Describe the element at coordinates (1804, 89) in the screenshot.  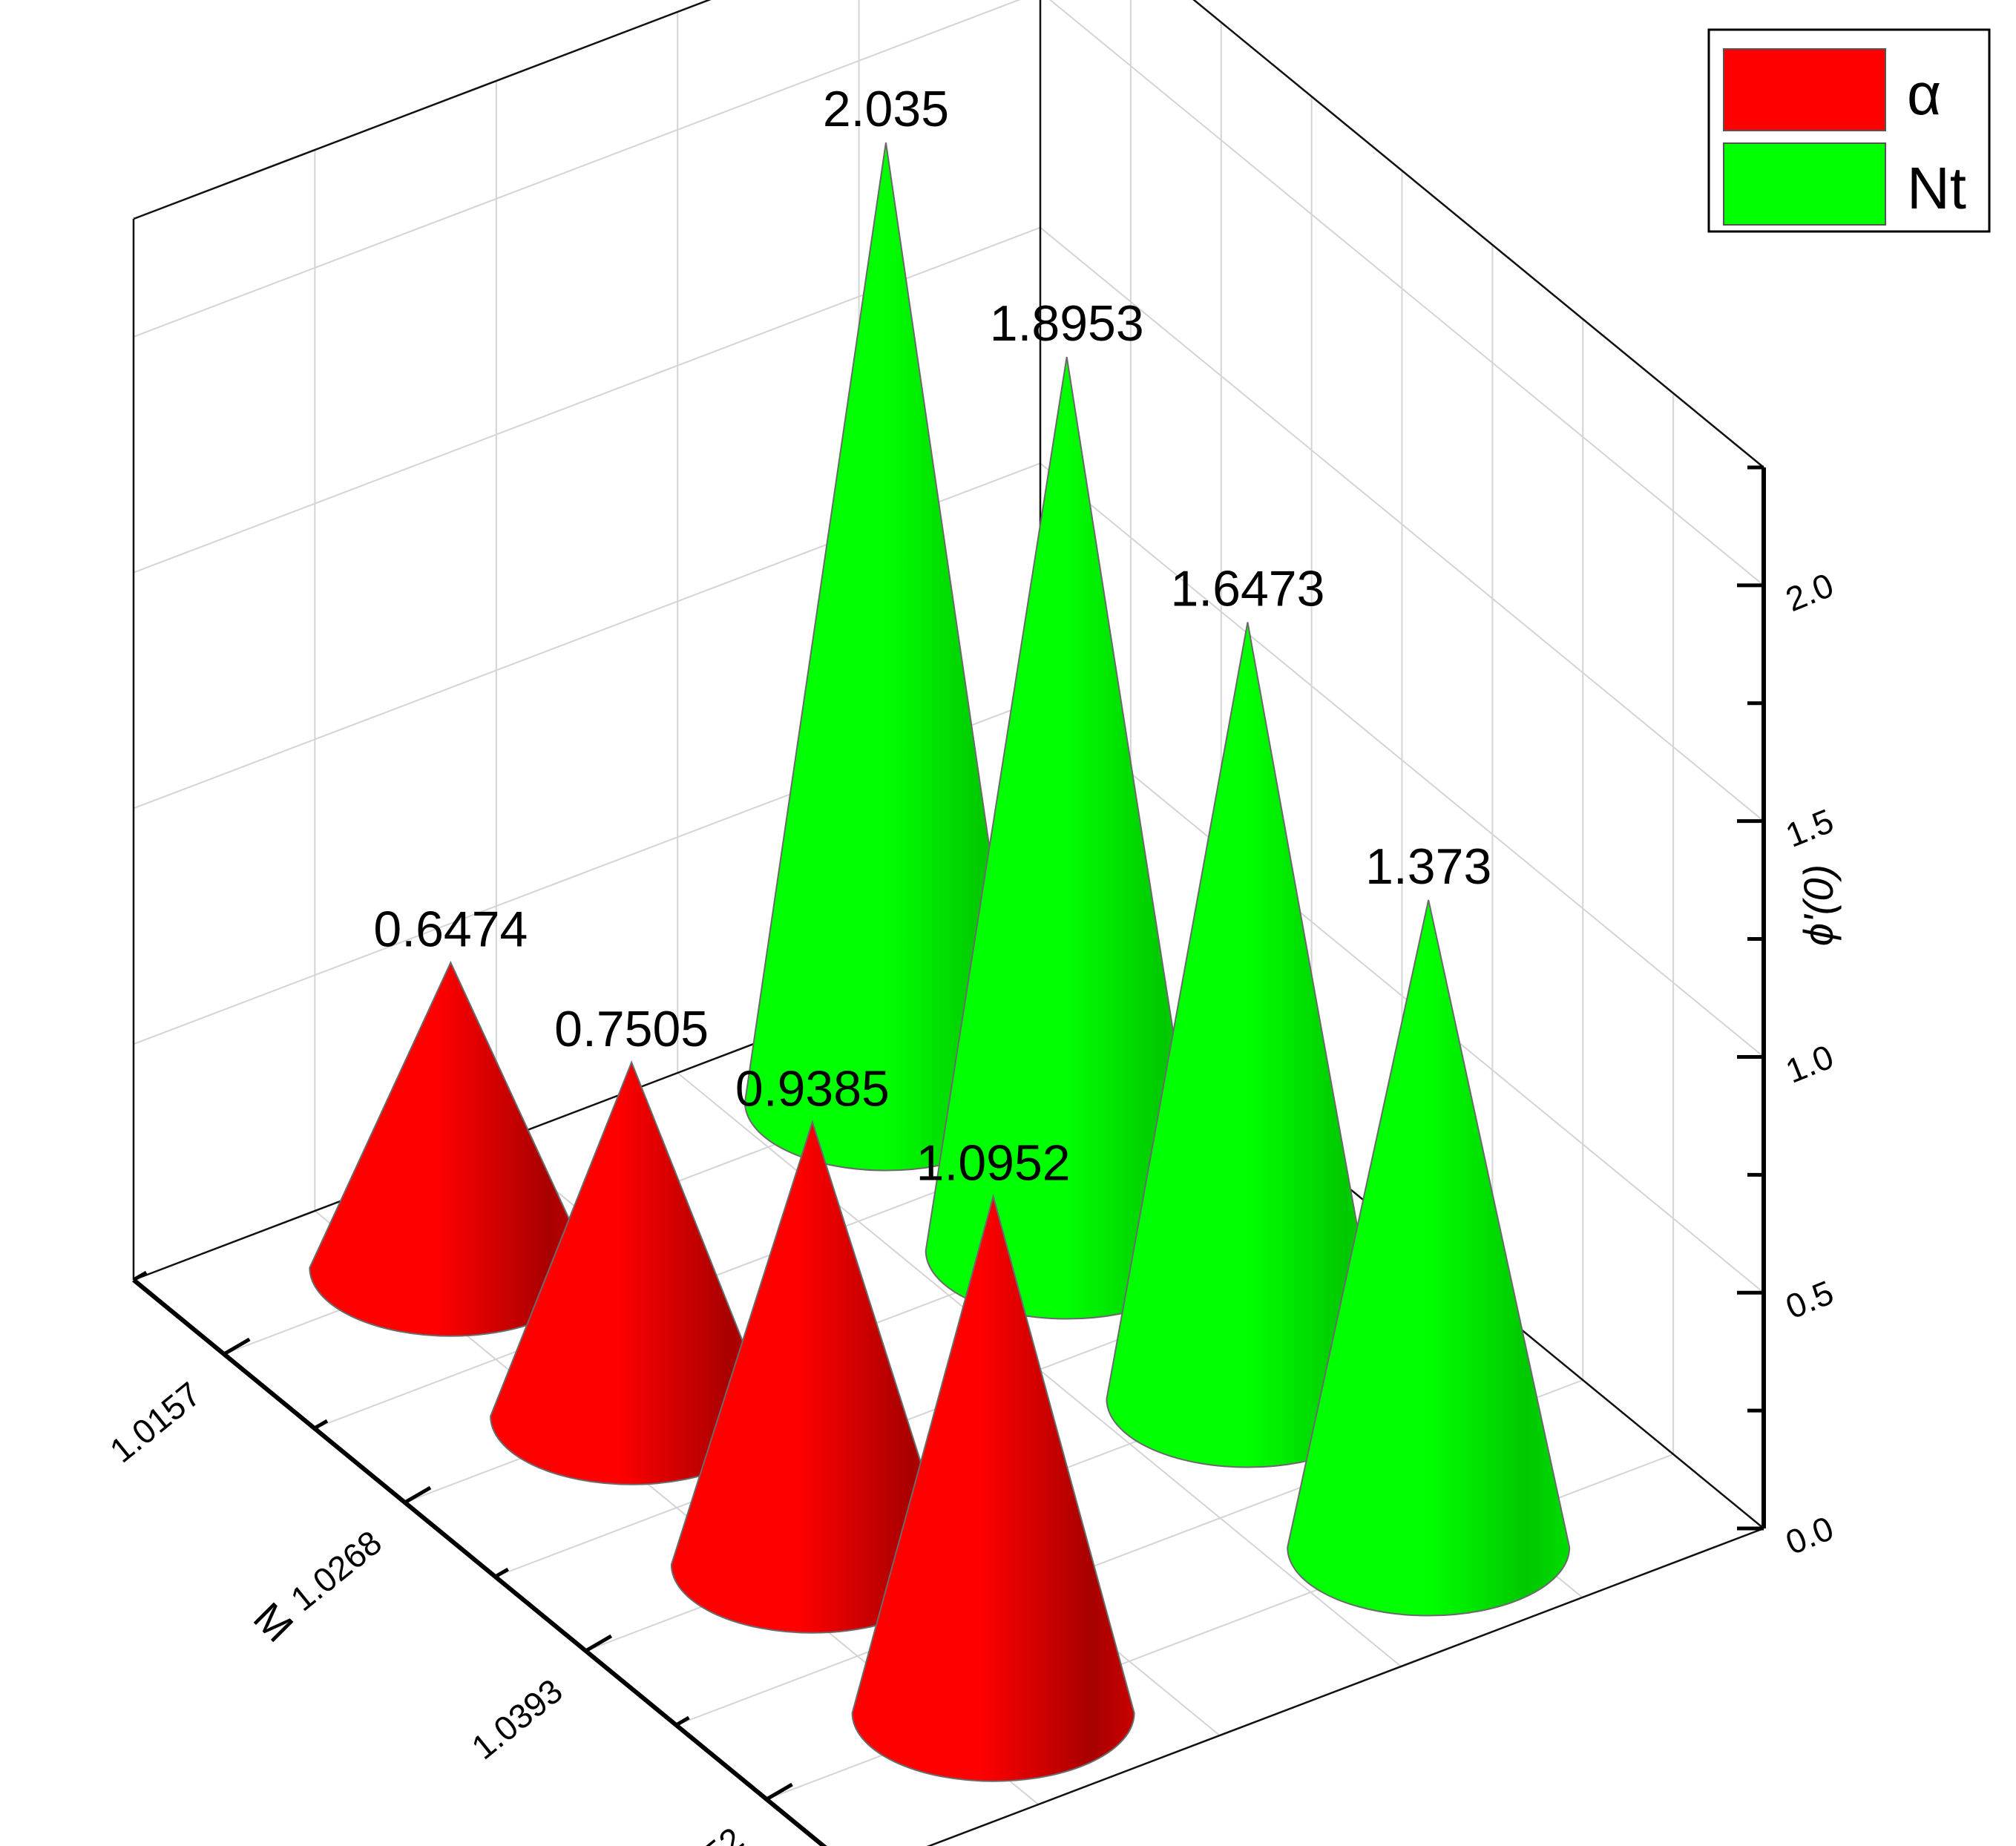
I see `legend-swatch-alpha` at that location.